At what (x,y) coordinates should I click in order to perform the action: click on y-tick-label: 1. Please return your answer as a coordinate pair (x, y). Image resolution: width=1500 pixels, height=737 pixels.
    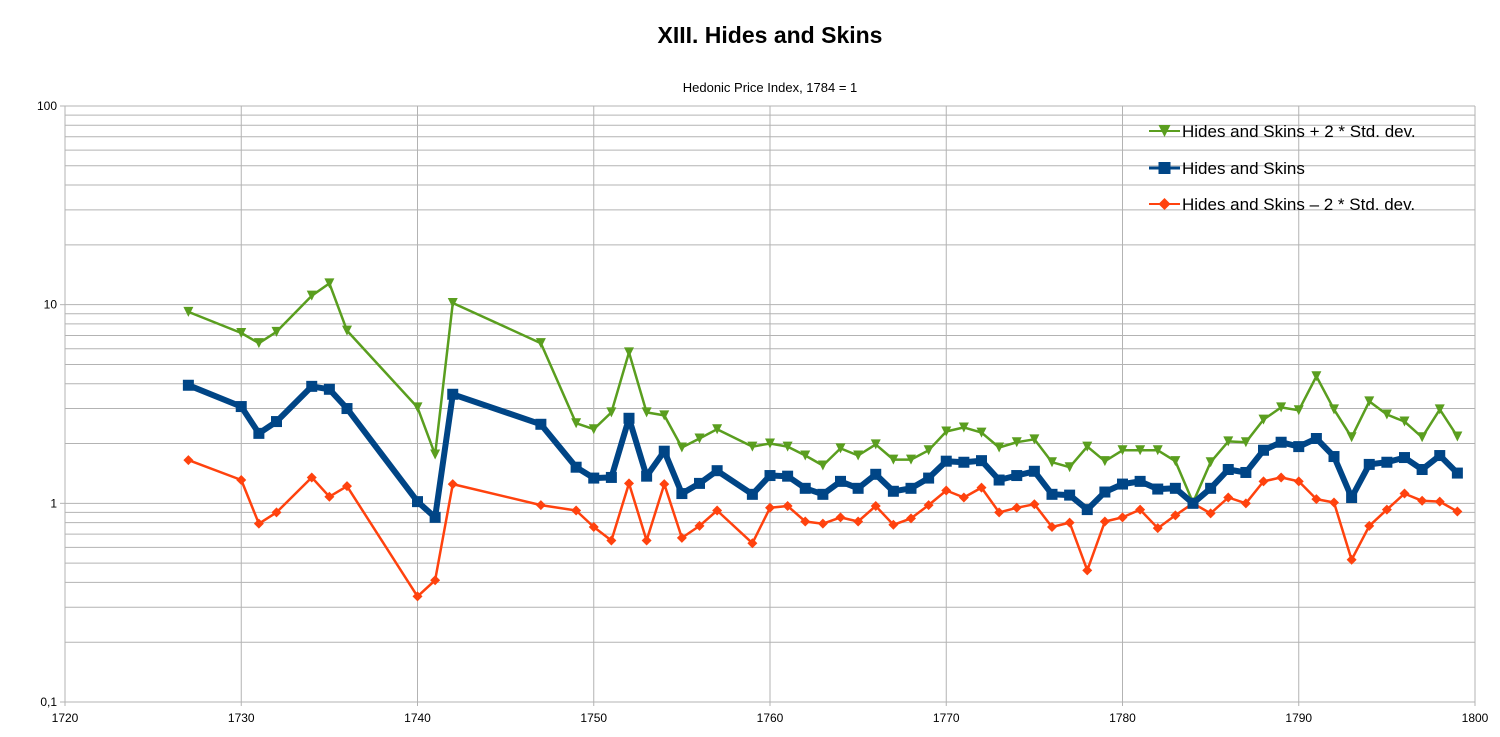
    Looking at the image, I should click on (53, 503).